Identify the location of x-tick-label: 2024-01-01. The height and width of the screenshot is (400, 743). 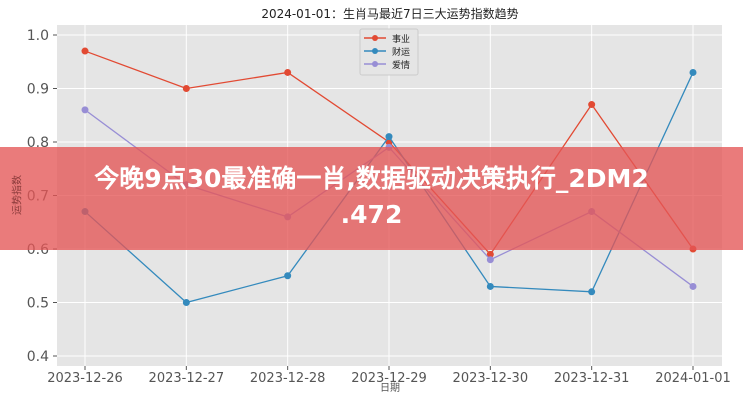
(693, 378).